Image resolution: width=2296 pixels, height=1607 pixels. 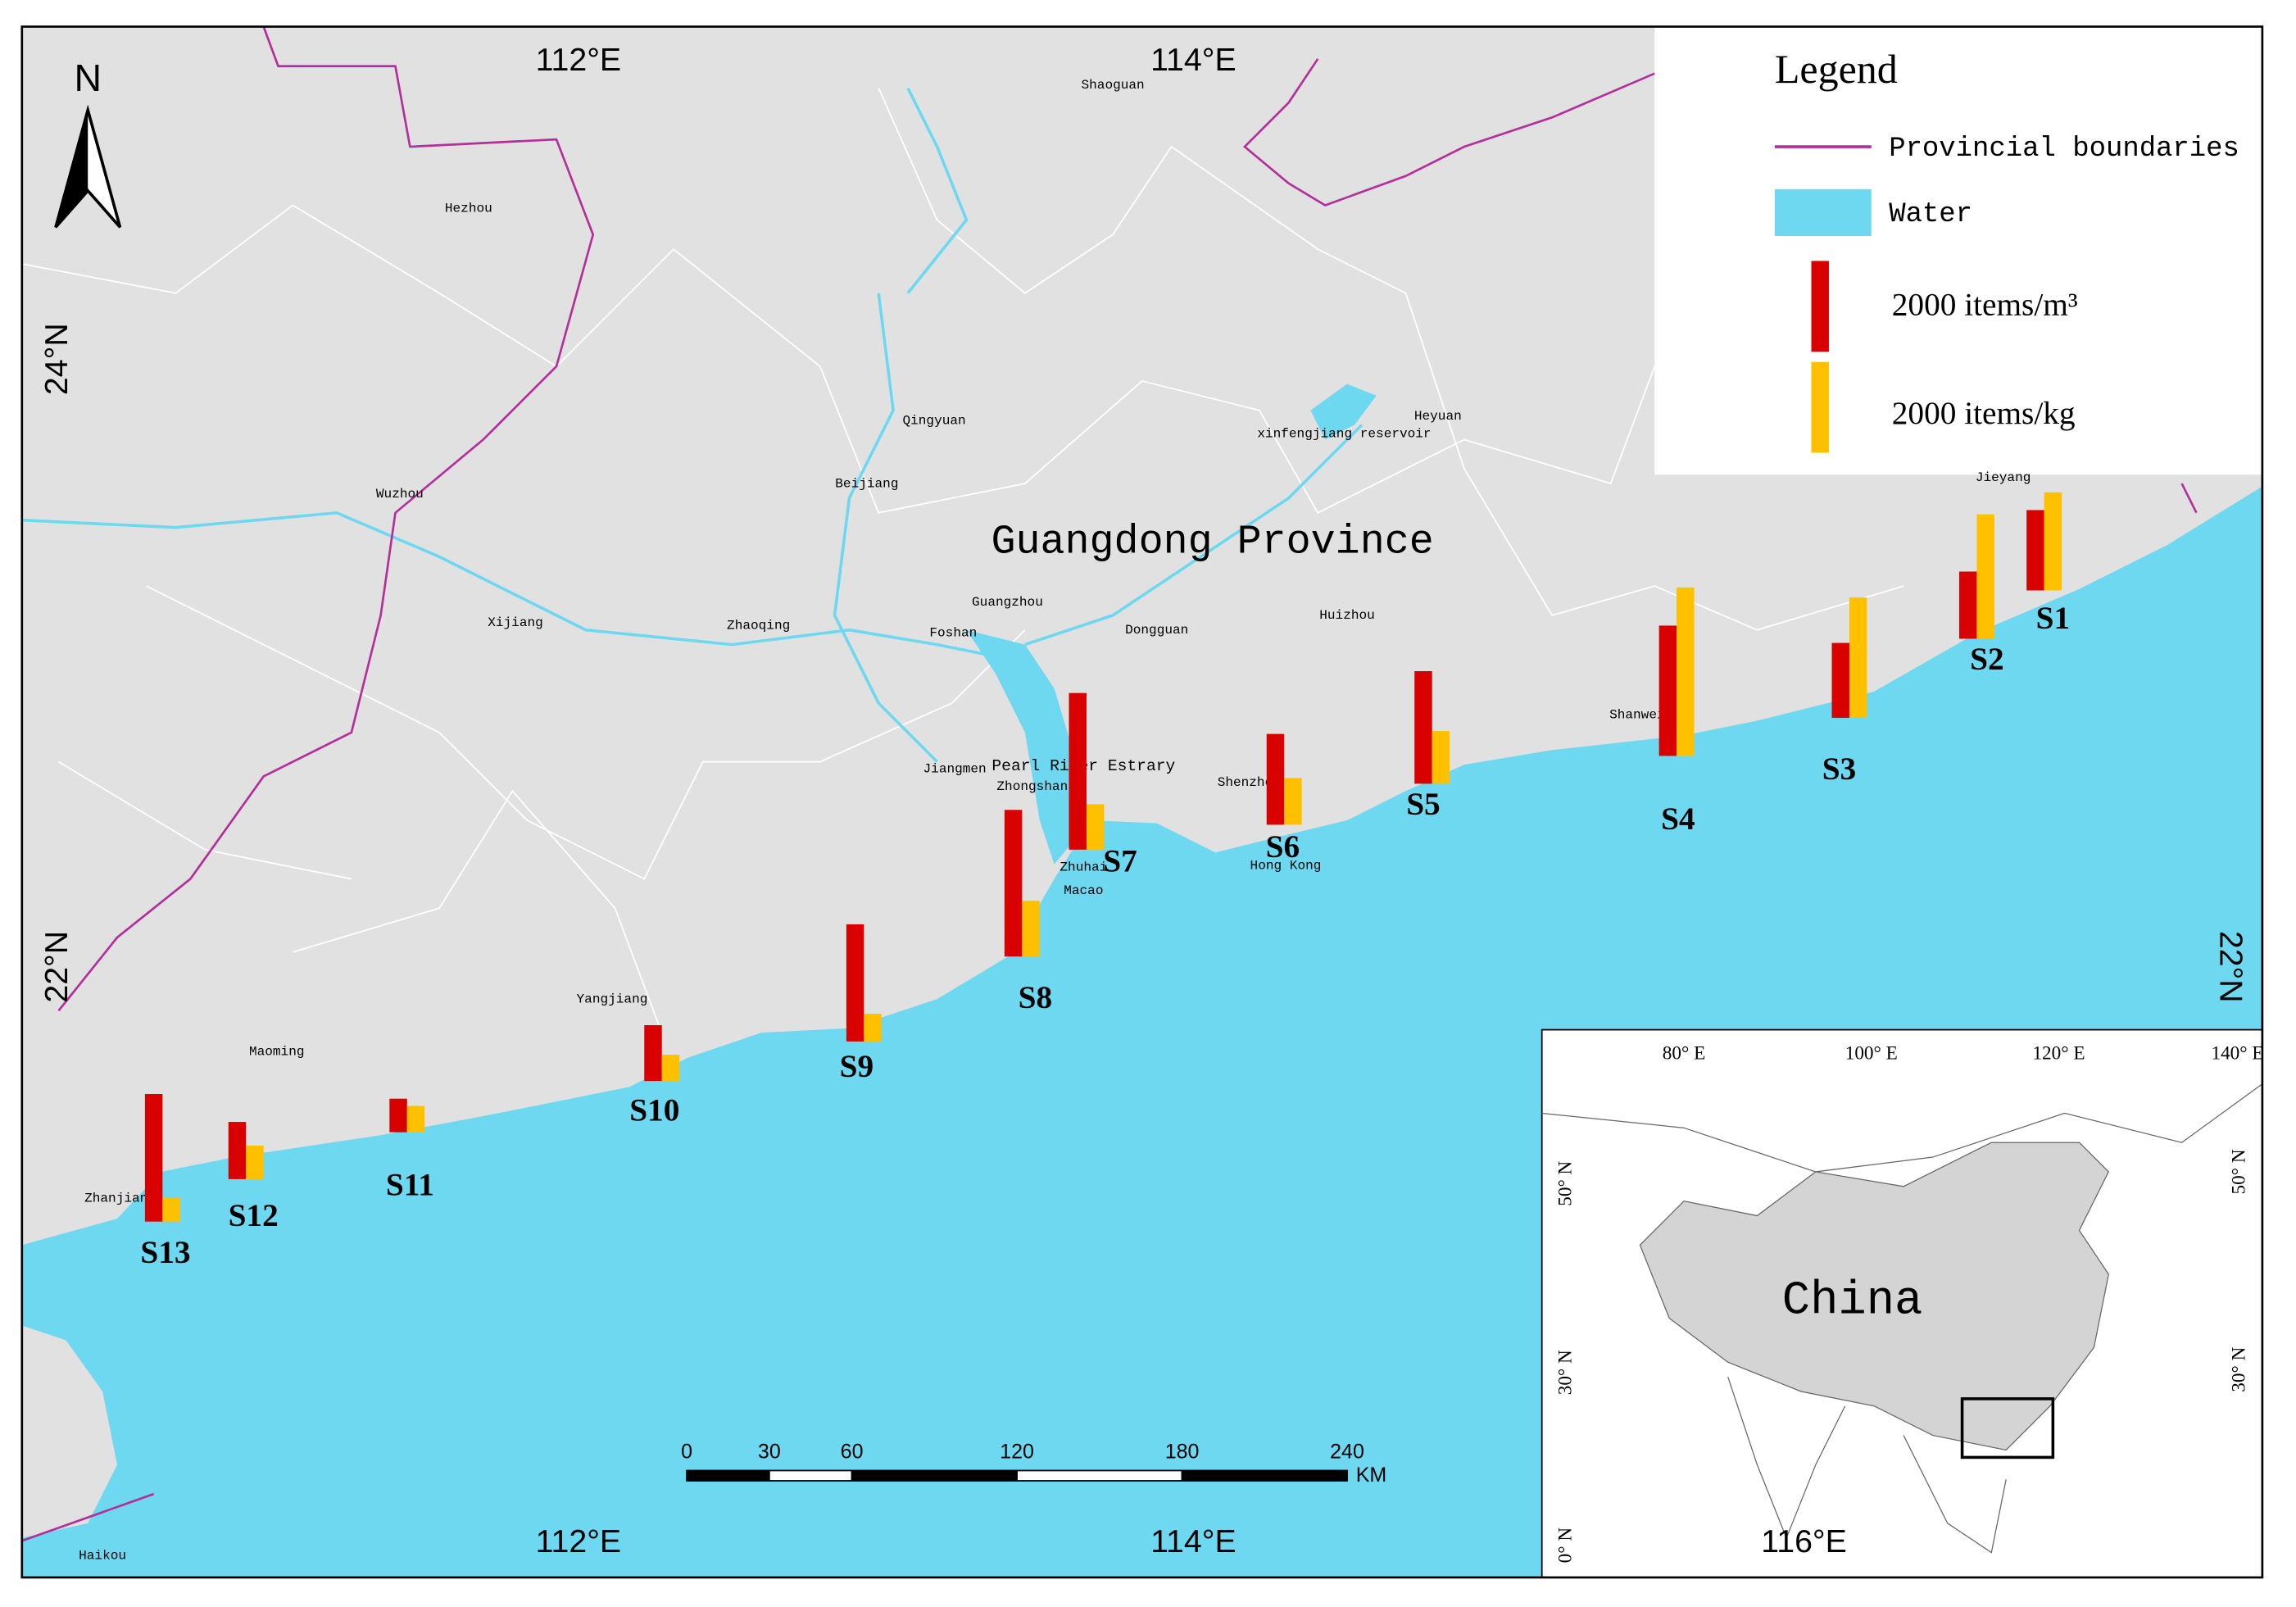 What do you see at coordinates (1083, 890) in the screenshot?
I see `place-name: Macao` at bounding box center [1083, 890].